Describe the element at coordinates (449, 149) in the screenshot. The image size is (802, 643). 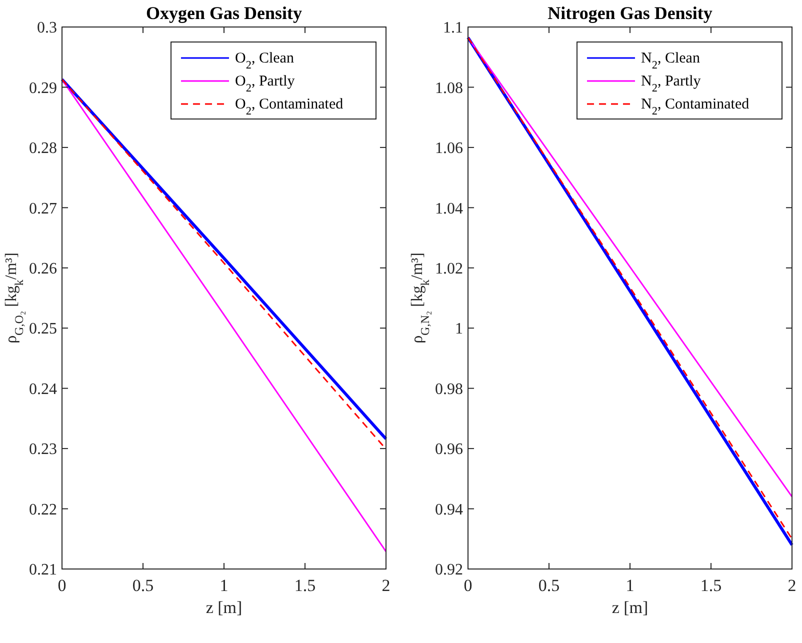
I see `y-tick-label: 1.06` at that location.